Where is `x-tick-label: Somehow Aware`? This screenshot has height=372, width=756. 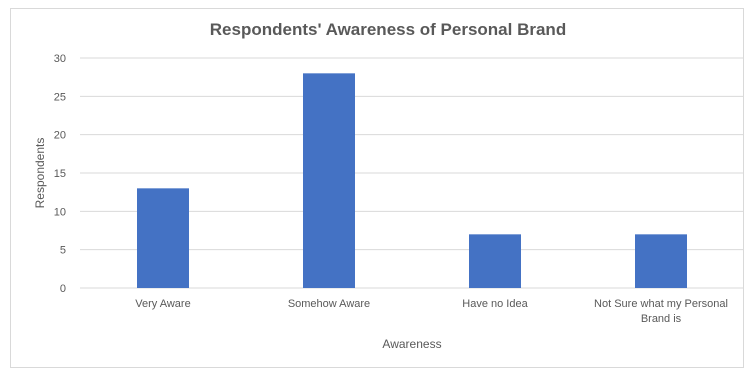 x-tick-label: Somehow Aware is located at coordinates (329, 304).